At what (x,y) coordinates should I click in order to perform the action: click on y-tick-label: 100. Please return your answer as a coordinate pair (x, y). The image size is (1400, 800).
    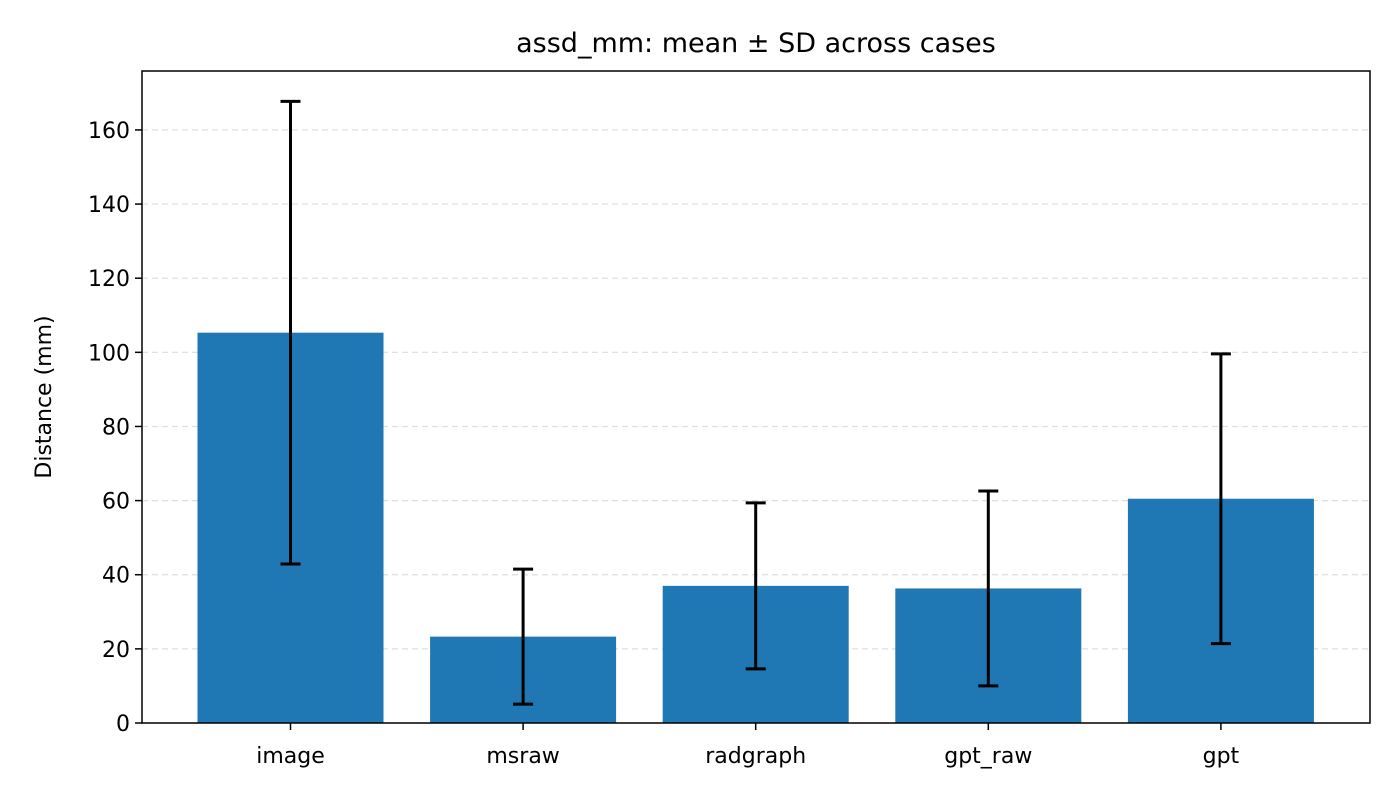
    Looking at the image, I should click on (109, 353).